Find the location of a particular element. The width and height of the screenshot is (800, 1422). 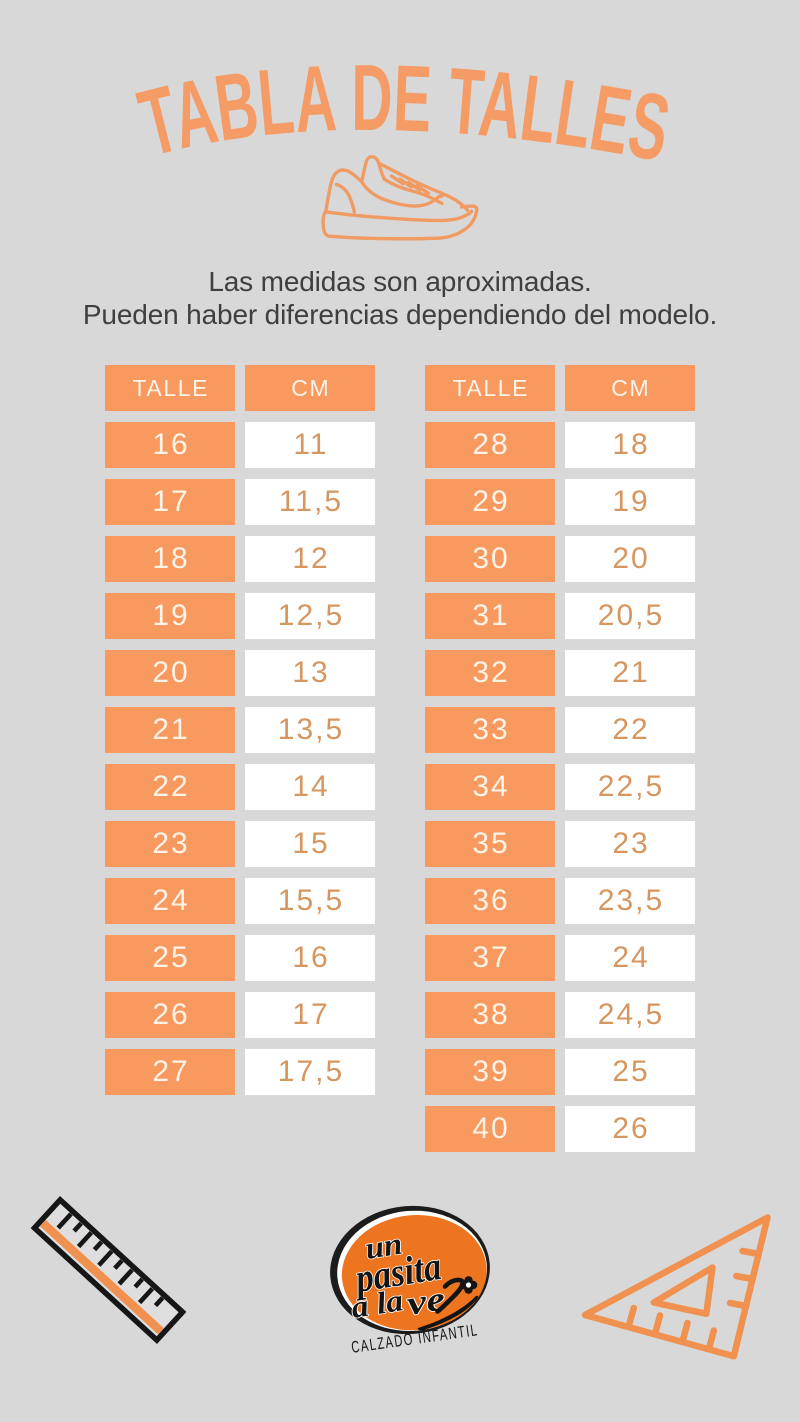

svg-text: ve is located at coordinates (425, 1301).